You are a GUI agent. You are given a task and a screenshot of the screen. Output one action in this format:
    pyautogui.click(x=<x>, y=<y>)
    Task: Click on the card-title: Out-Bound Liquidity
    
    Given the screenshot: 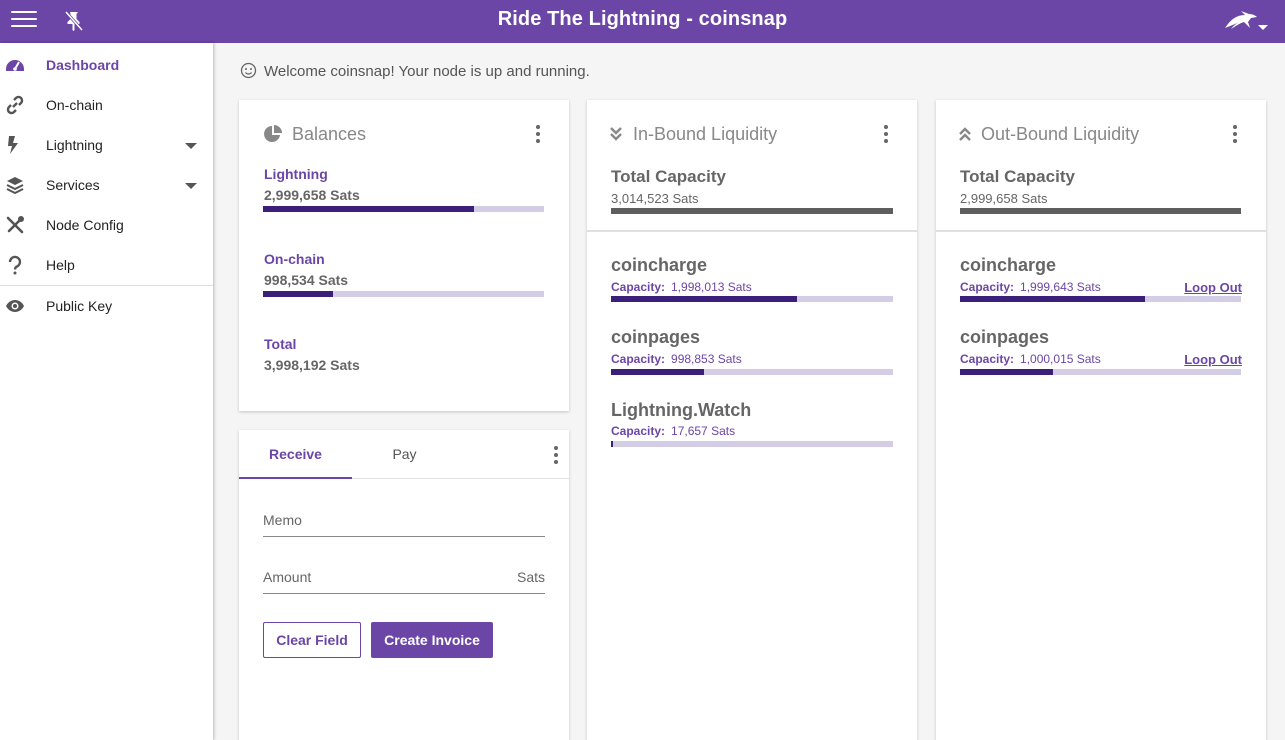 What is the action you would take?
    pyautogui.click(x=1060, y=134)
    